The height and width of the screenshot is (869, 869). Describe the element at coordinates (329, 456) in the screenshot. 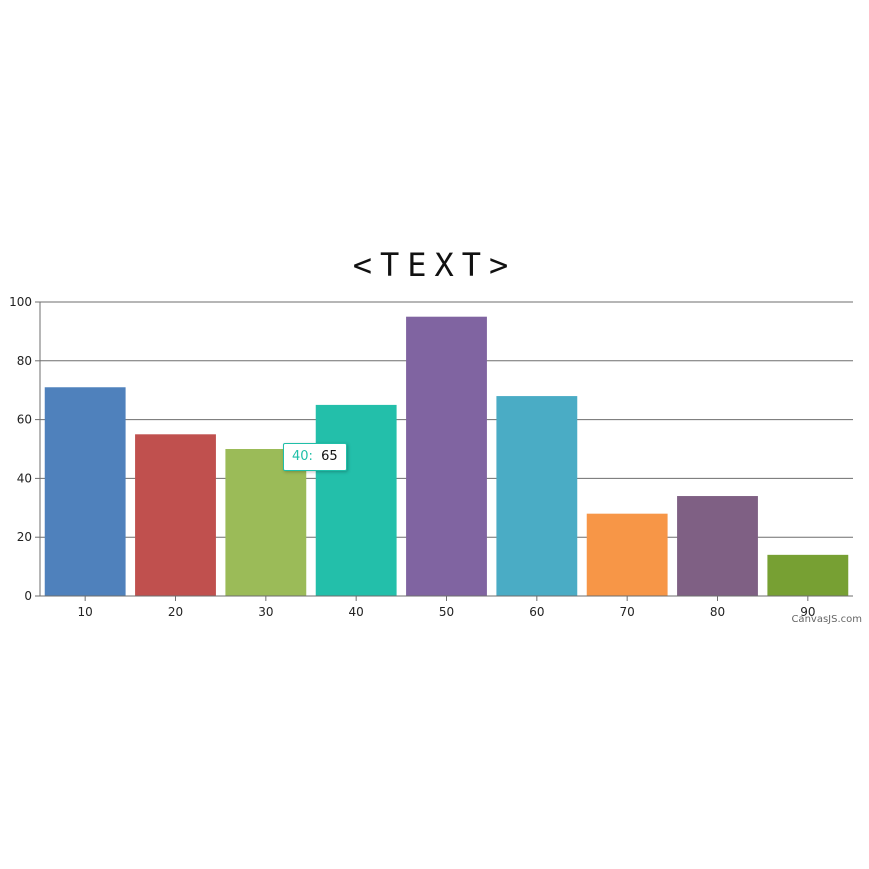

I see `tooltip-value: 65` at that location.